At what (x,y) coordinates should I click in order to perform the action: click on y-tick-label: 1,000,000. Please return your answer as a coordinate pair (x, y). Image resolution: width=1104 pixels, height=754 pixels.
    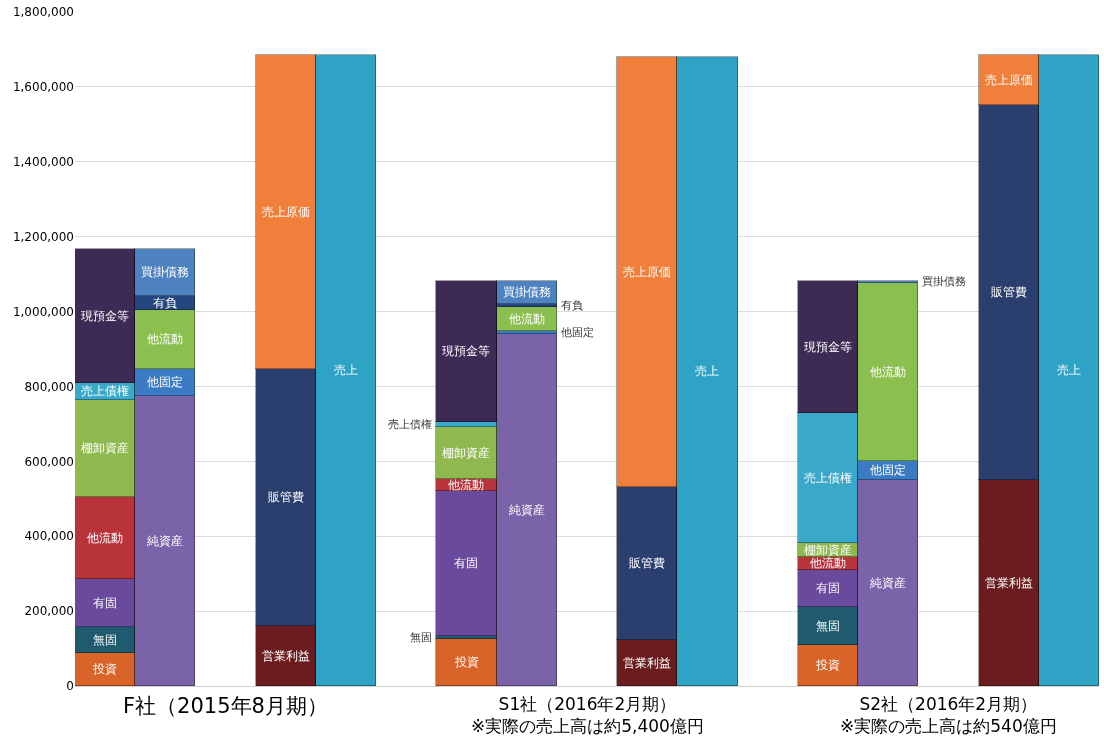
    Looking at the image, I should click on (43, 311).